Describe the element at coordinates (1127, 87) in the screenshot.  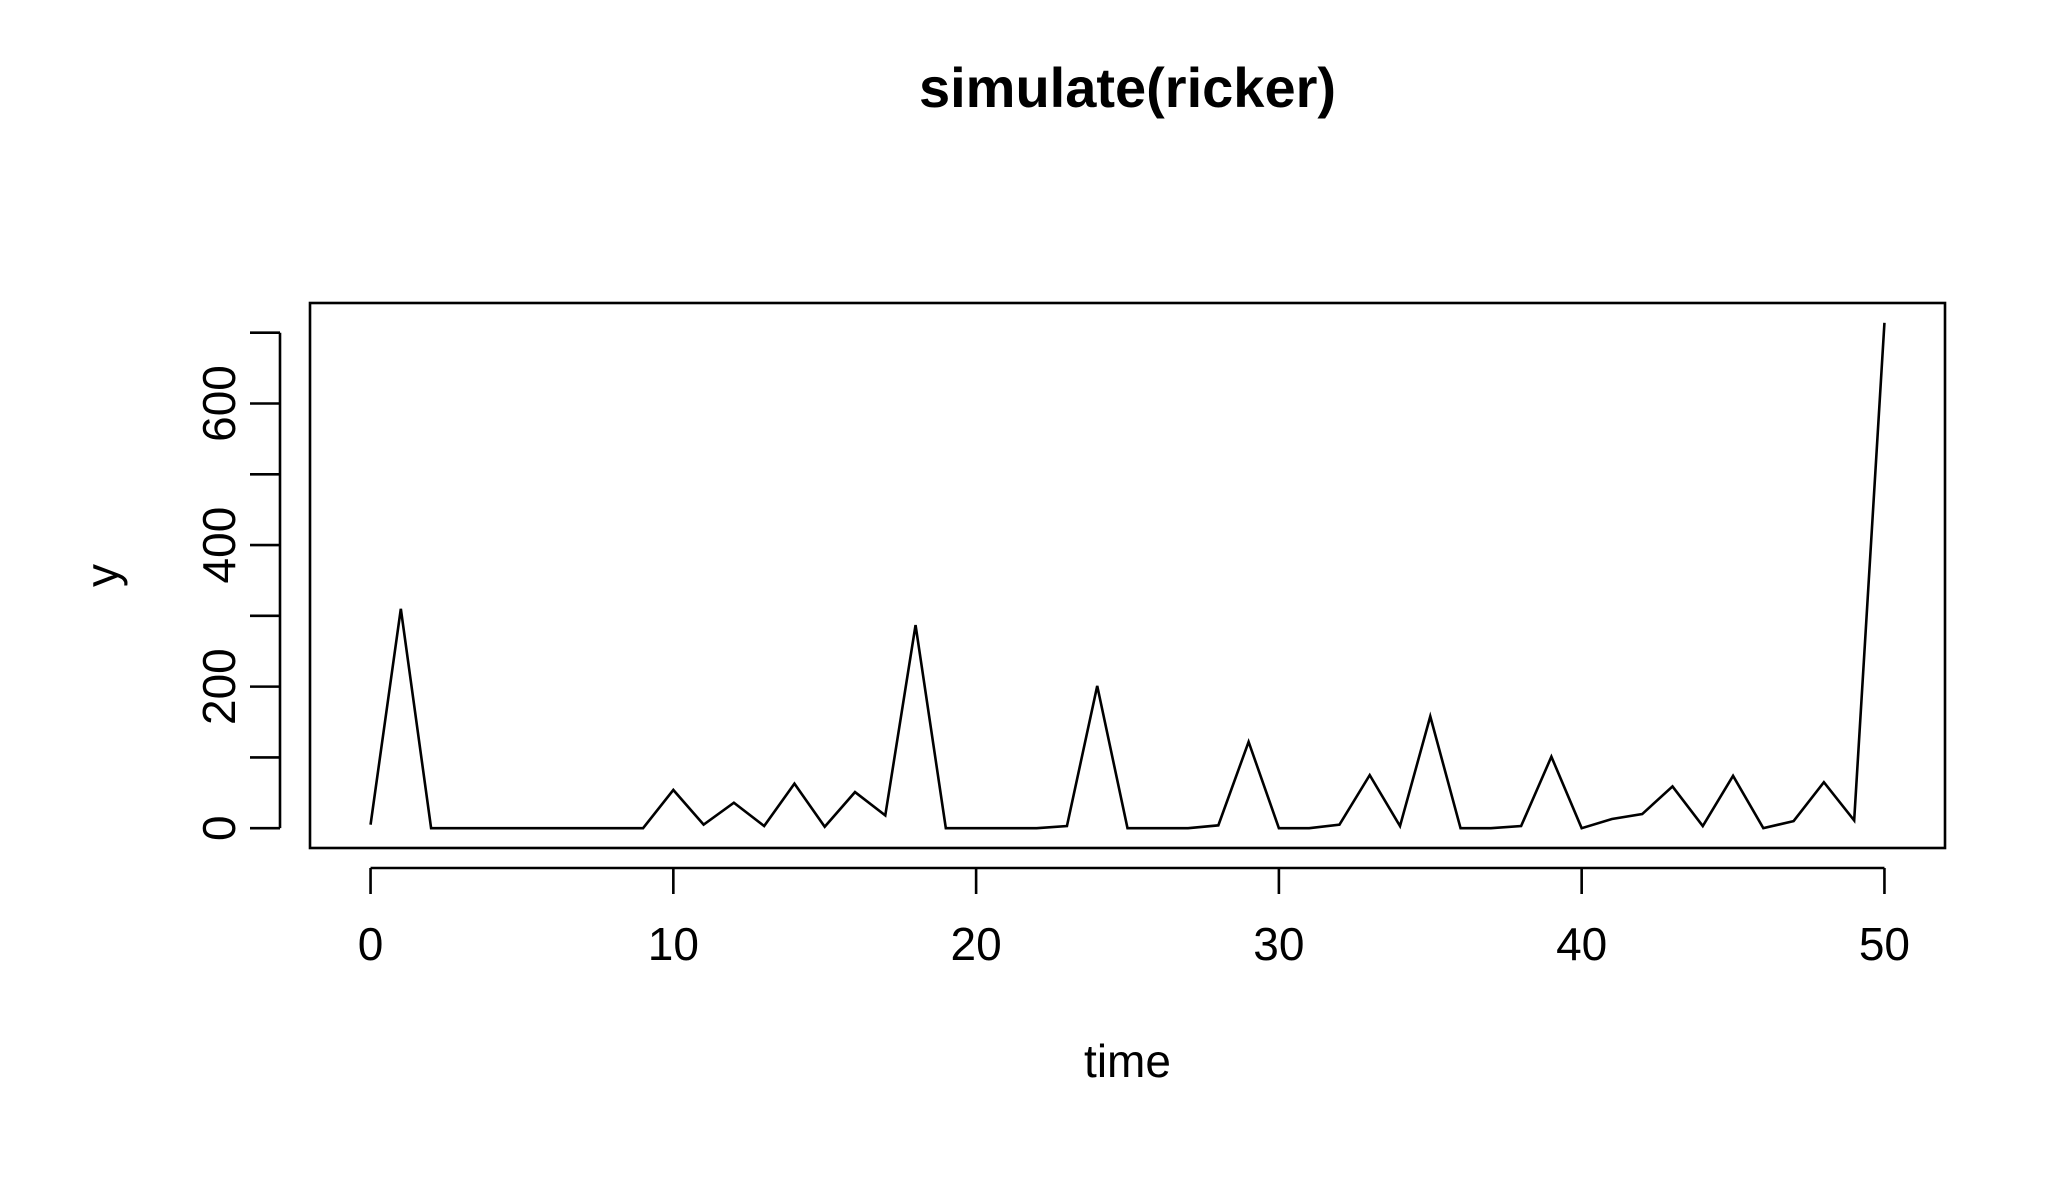
I see `chart-title: simulate(ricker)` at that location.